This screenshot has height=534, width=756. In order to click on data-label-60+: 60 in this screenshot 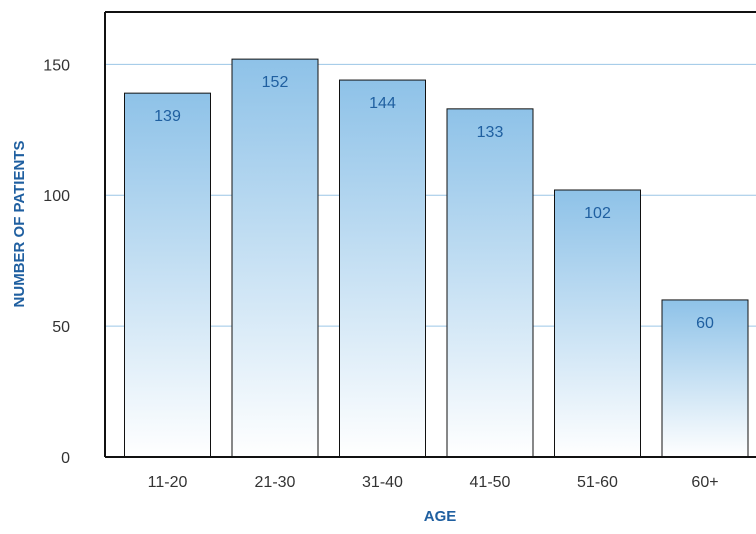, I will do `click(705, 323)`.